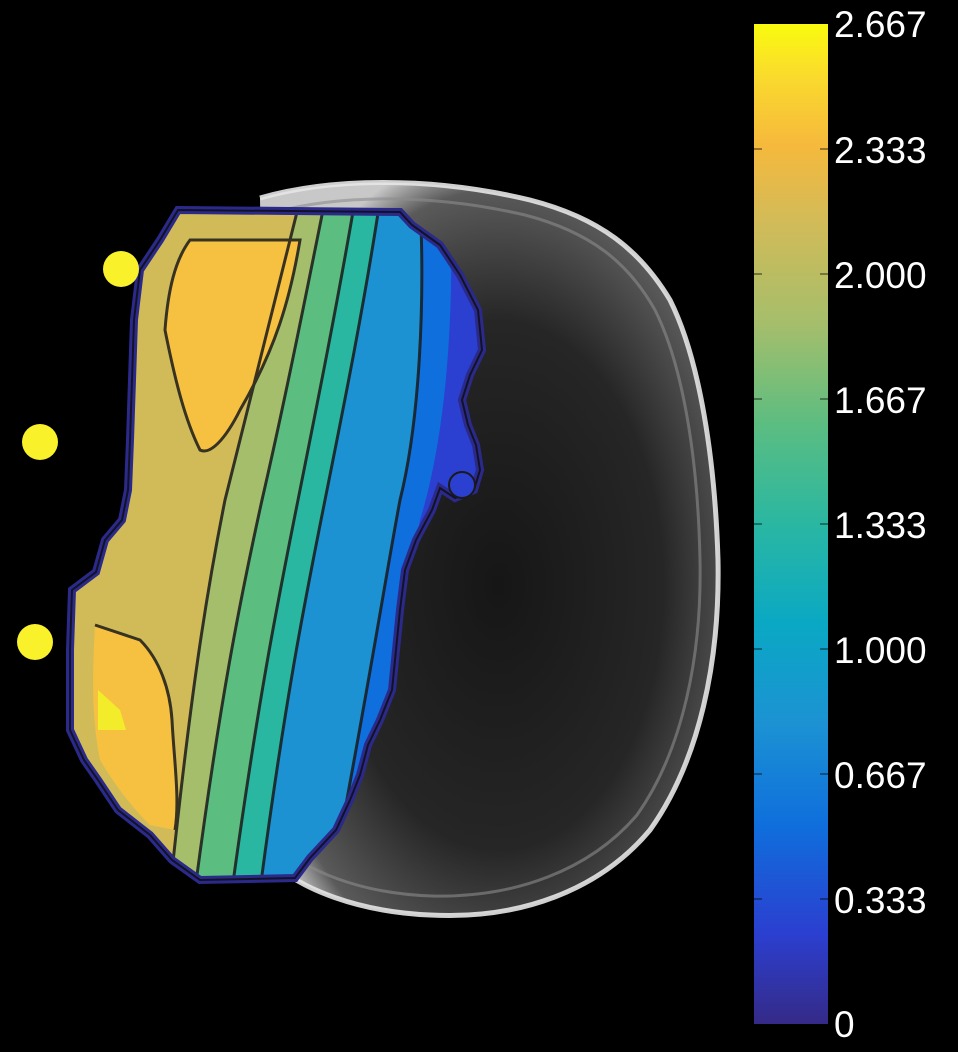 Image resolution: width=958 pixels, height=1052 pixels. I want to click on notch-feature, so click(462, 485).